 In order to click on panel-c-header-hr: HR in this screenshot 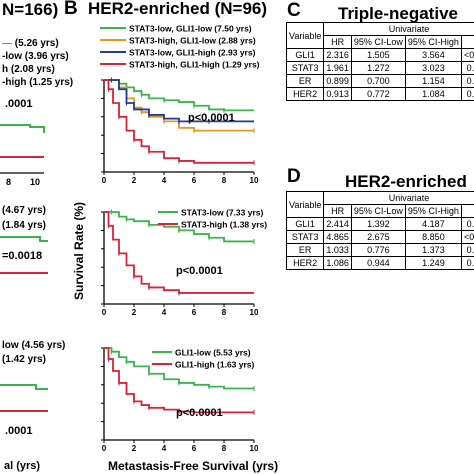, I will do `click(337, 42)`.